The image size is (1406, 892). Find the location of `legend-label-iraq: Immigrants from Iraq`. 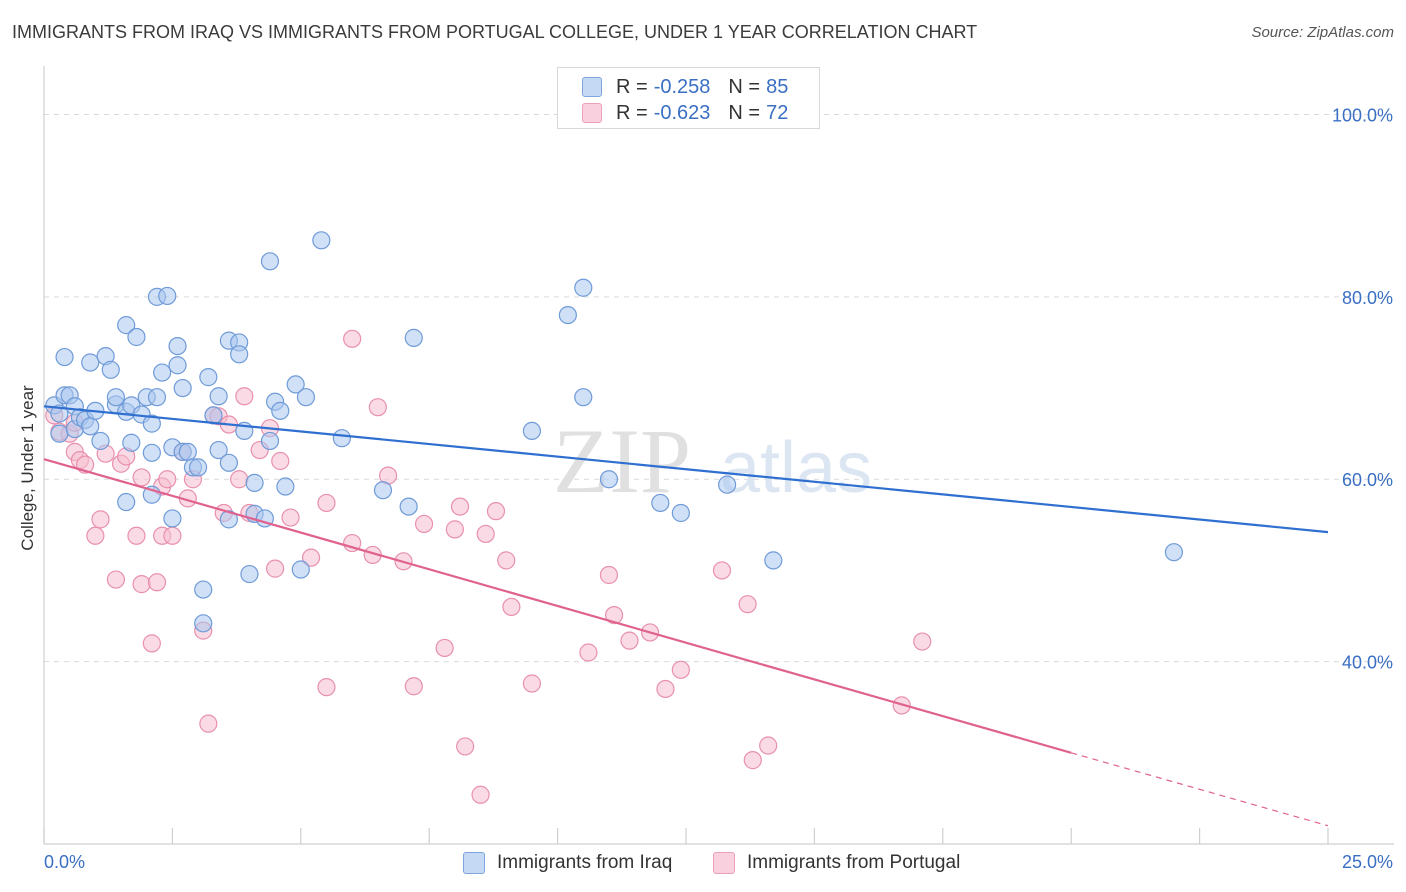

legend-label-iraq: Immigrants from Iraq is located at coordinates (585, 862).